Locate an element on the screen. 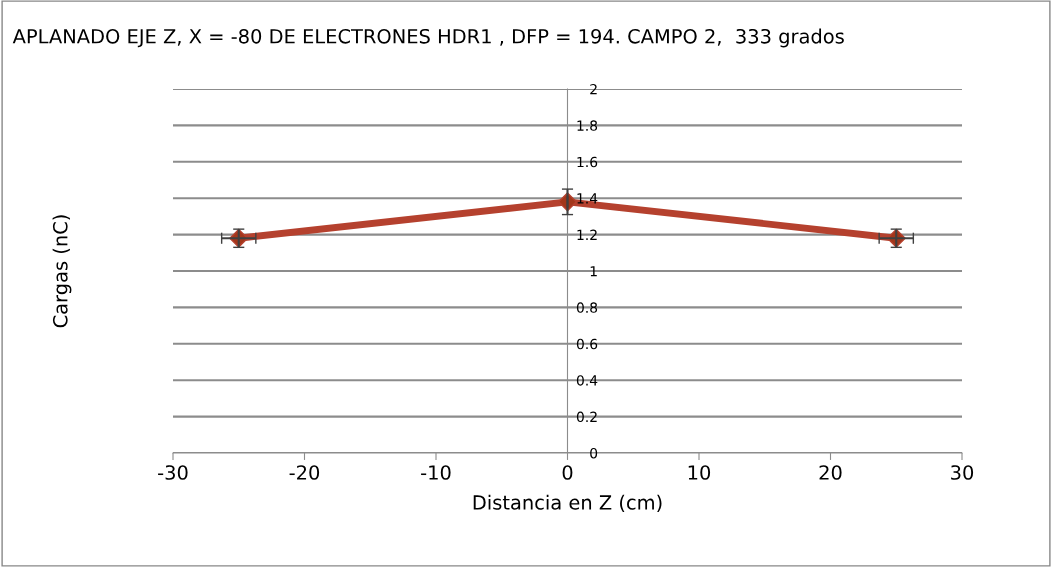  y-tick-label: 0.4 is located at coordinates (587, 380).